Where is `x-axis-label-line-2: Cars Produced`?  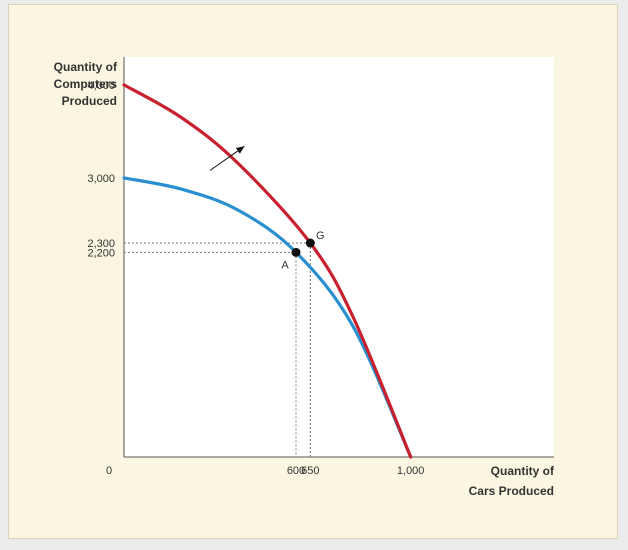
x-axis-label-line-2: Cars Produced is located at coordinates (511, 491).